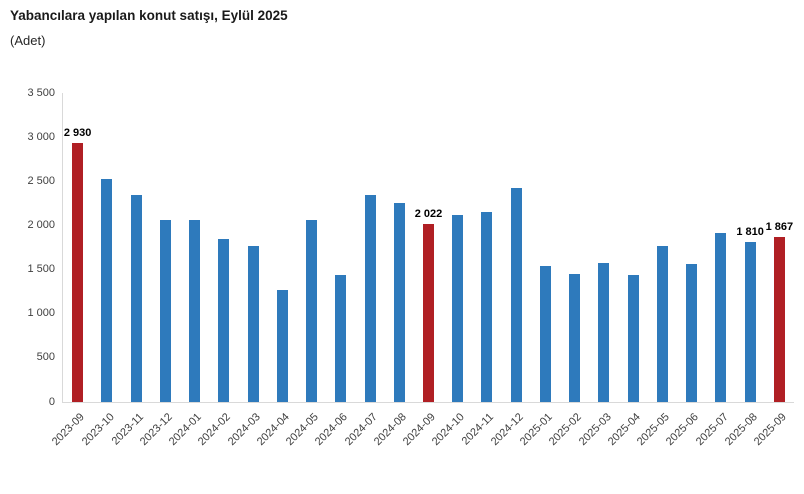  Describe the element at coordinates (77, 133) in the screenshot. I see `data-label-2023-09: 2 930` at that location.